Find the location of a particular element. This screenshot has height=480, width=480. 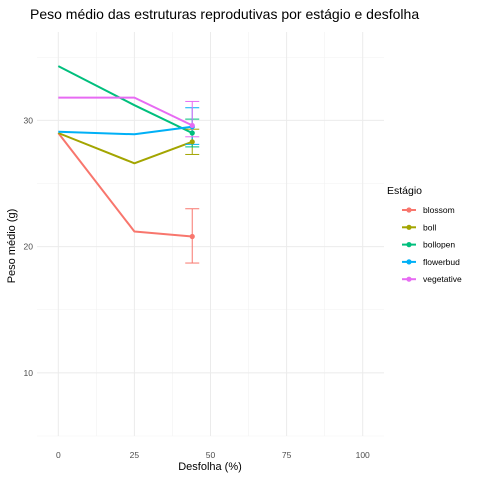

legend-key-point-vegetative is located at coordinates (409, 279).